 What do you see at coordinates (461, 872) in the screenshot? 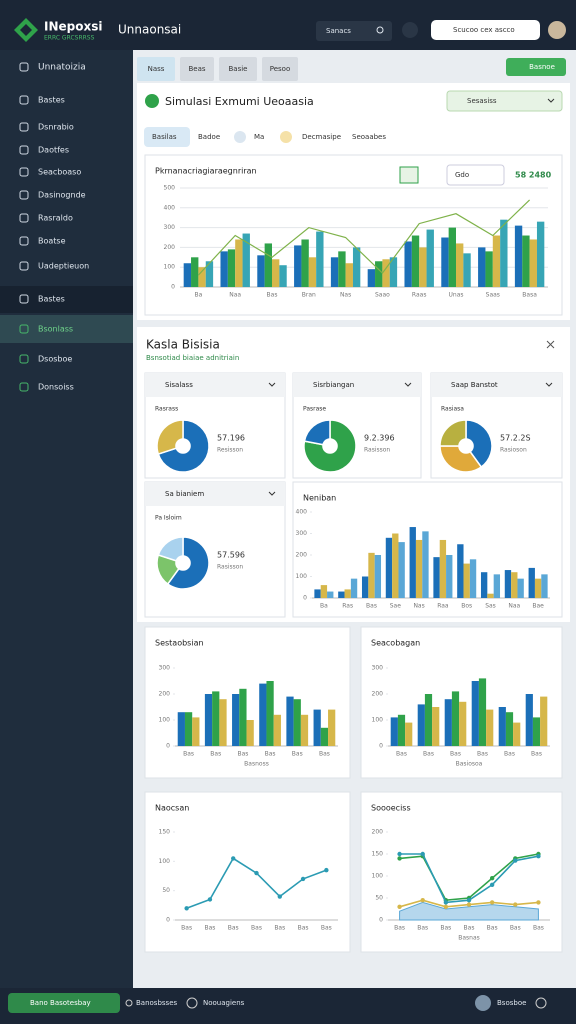
I see `chart-card` at bounding box center [461, 872].